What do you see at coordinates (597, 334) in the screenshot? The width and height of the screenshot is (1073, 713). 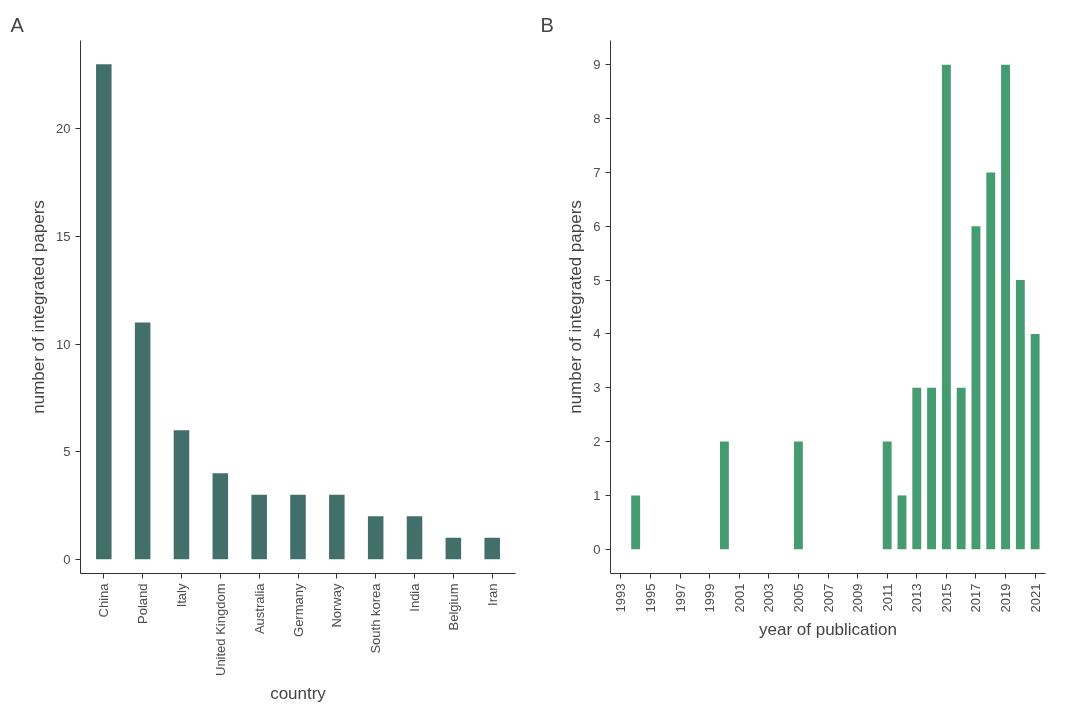 I see `y-tick-label: 4` at bounding box center [597, 334].